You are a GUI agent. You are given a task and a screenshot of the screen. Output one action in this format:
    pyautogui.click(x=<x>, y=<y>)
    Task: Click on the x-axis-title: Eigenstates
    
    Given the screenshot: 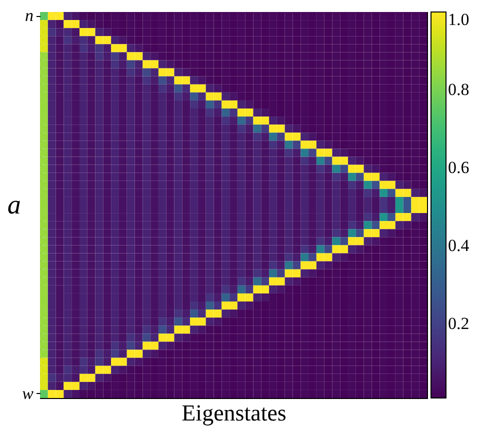 What is the action you would take?
    pyautogui.click(x=234, y=413)
    